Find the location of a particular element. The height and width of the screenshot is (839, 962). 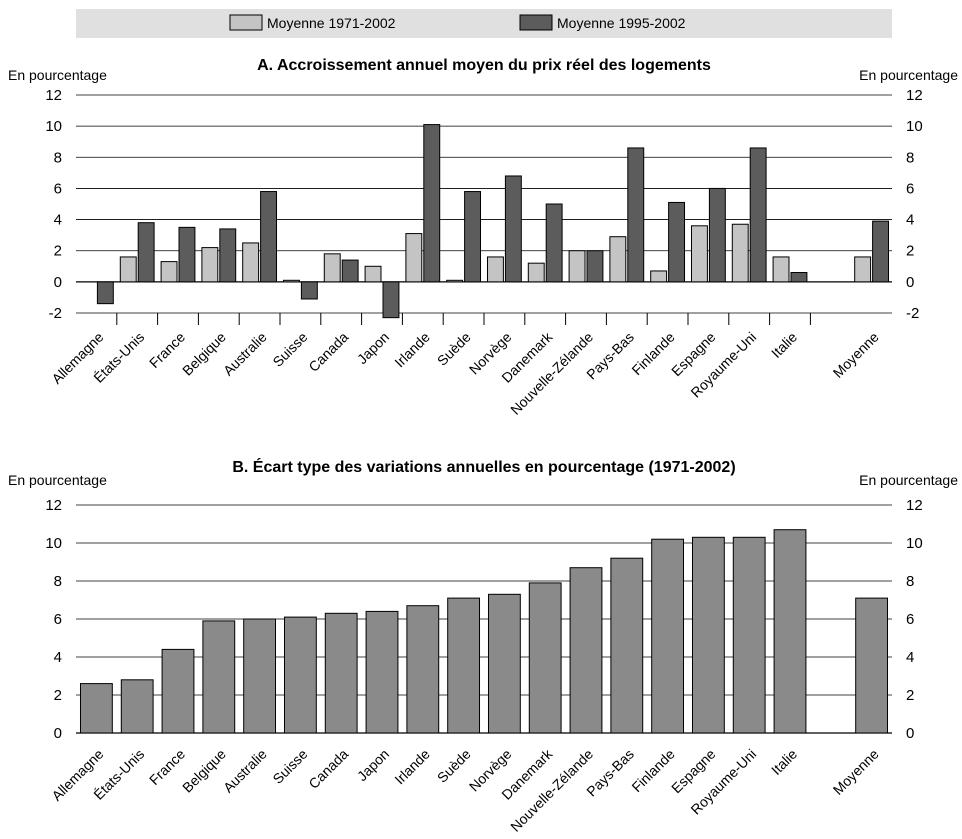

bar-italie is located at coordinates (790, 631).